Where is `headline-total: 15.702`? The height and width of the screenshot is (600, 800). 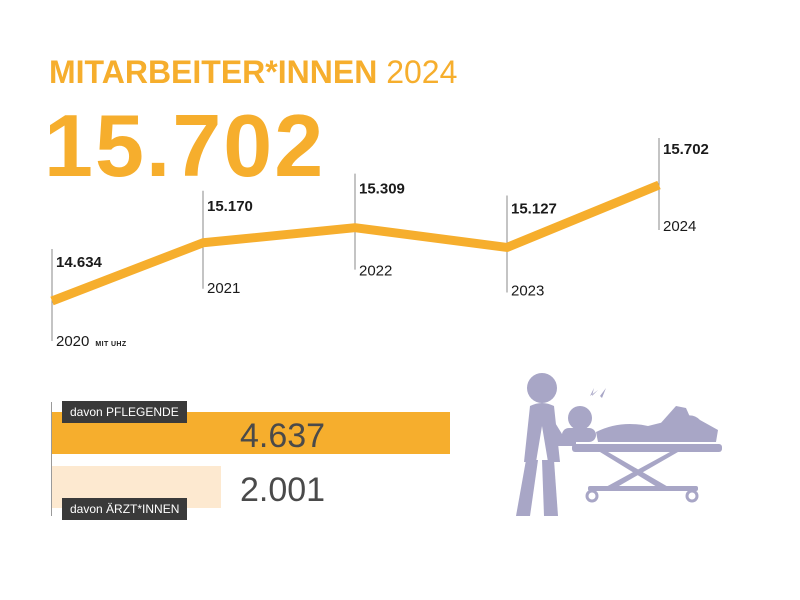
headline-total: 15.702 is located at coordinates (185, 145).